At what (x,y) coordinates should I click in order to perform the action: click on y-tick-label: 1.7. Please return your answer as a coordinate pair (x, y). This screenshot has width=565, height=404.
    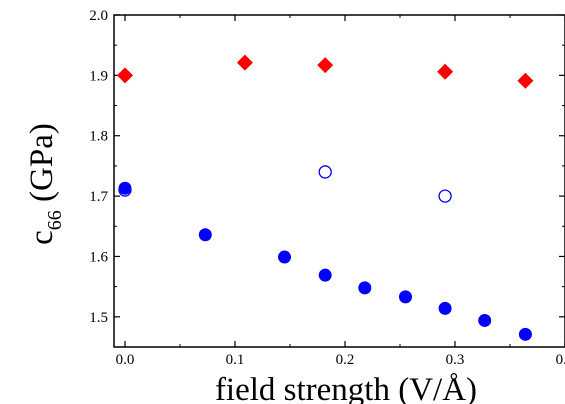
    Looking at the image, I should click on (98, 197).